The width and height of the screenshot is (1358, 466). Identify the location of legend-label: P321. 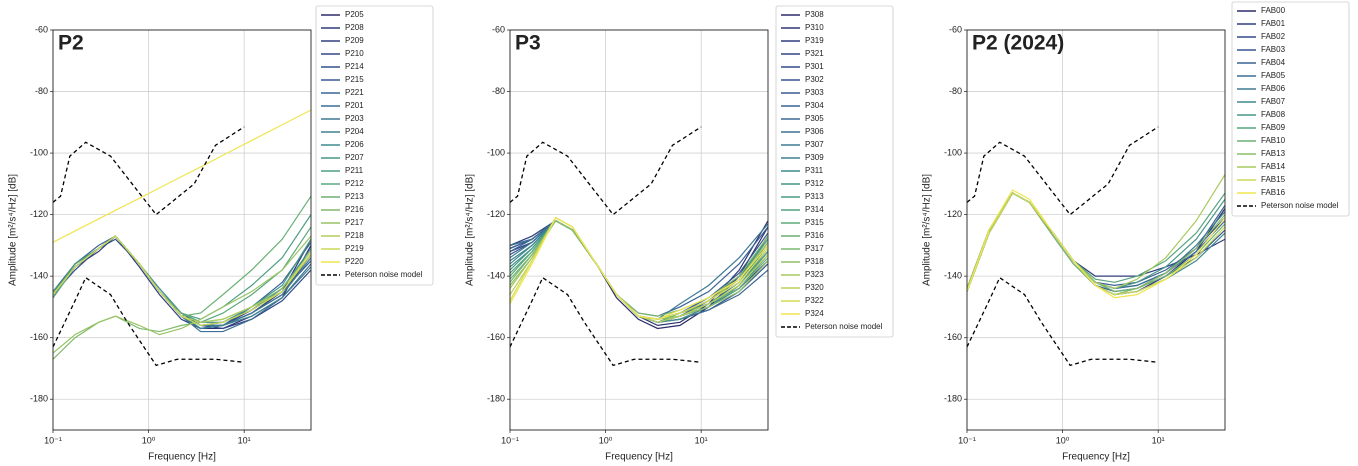
(814, 53).